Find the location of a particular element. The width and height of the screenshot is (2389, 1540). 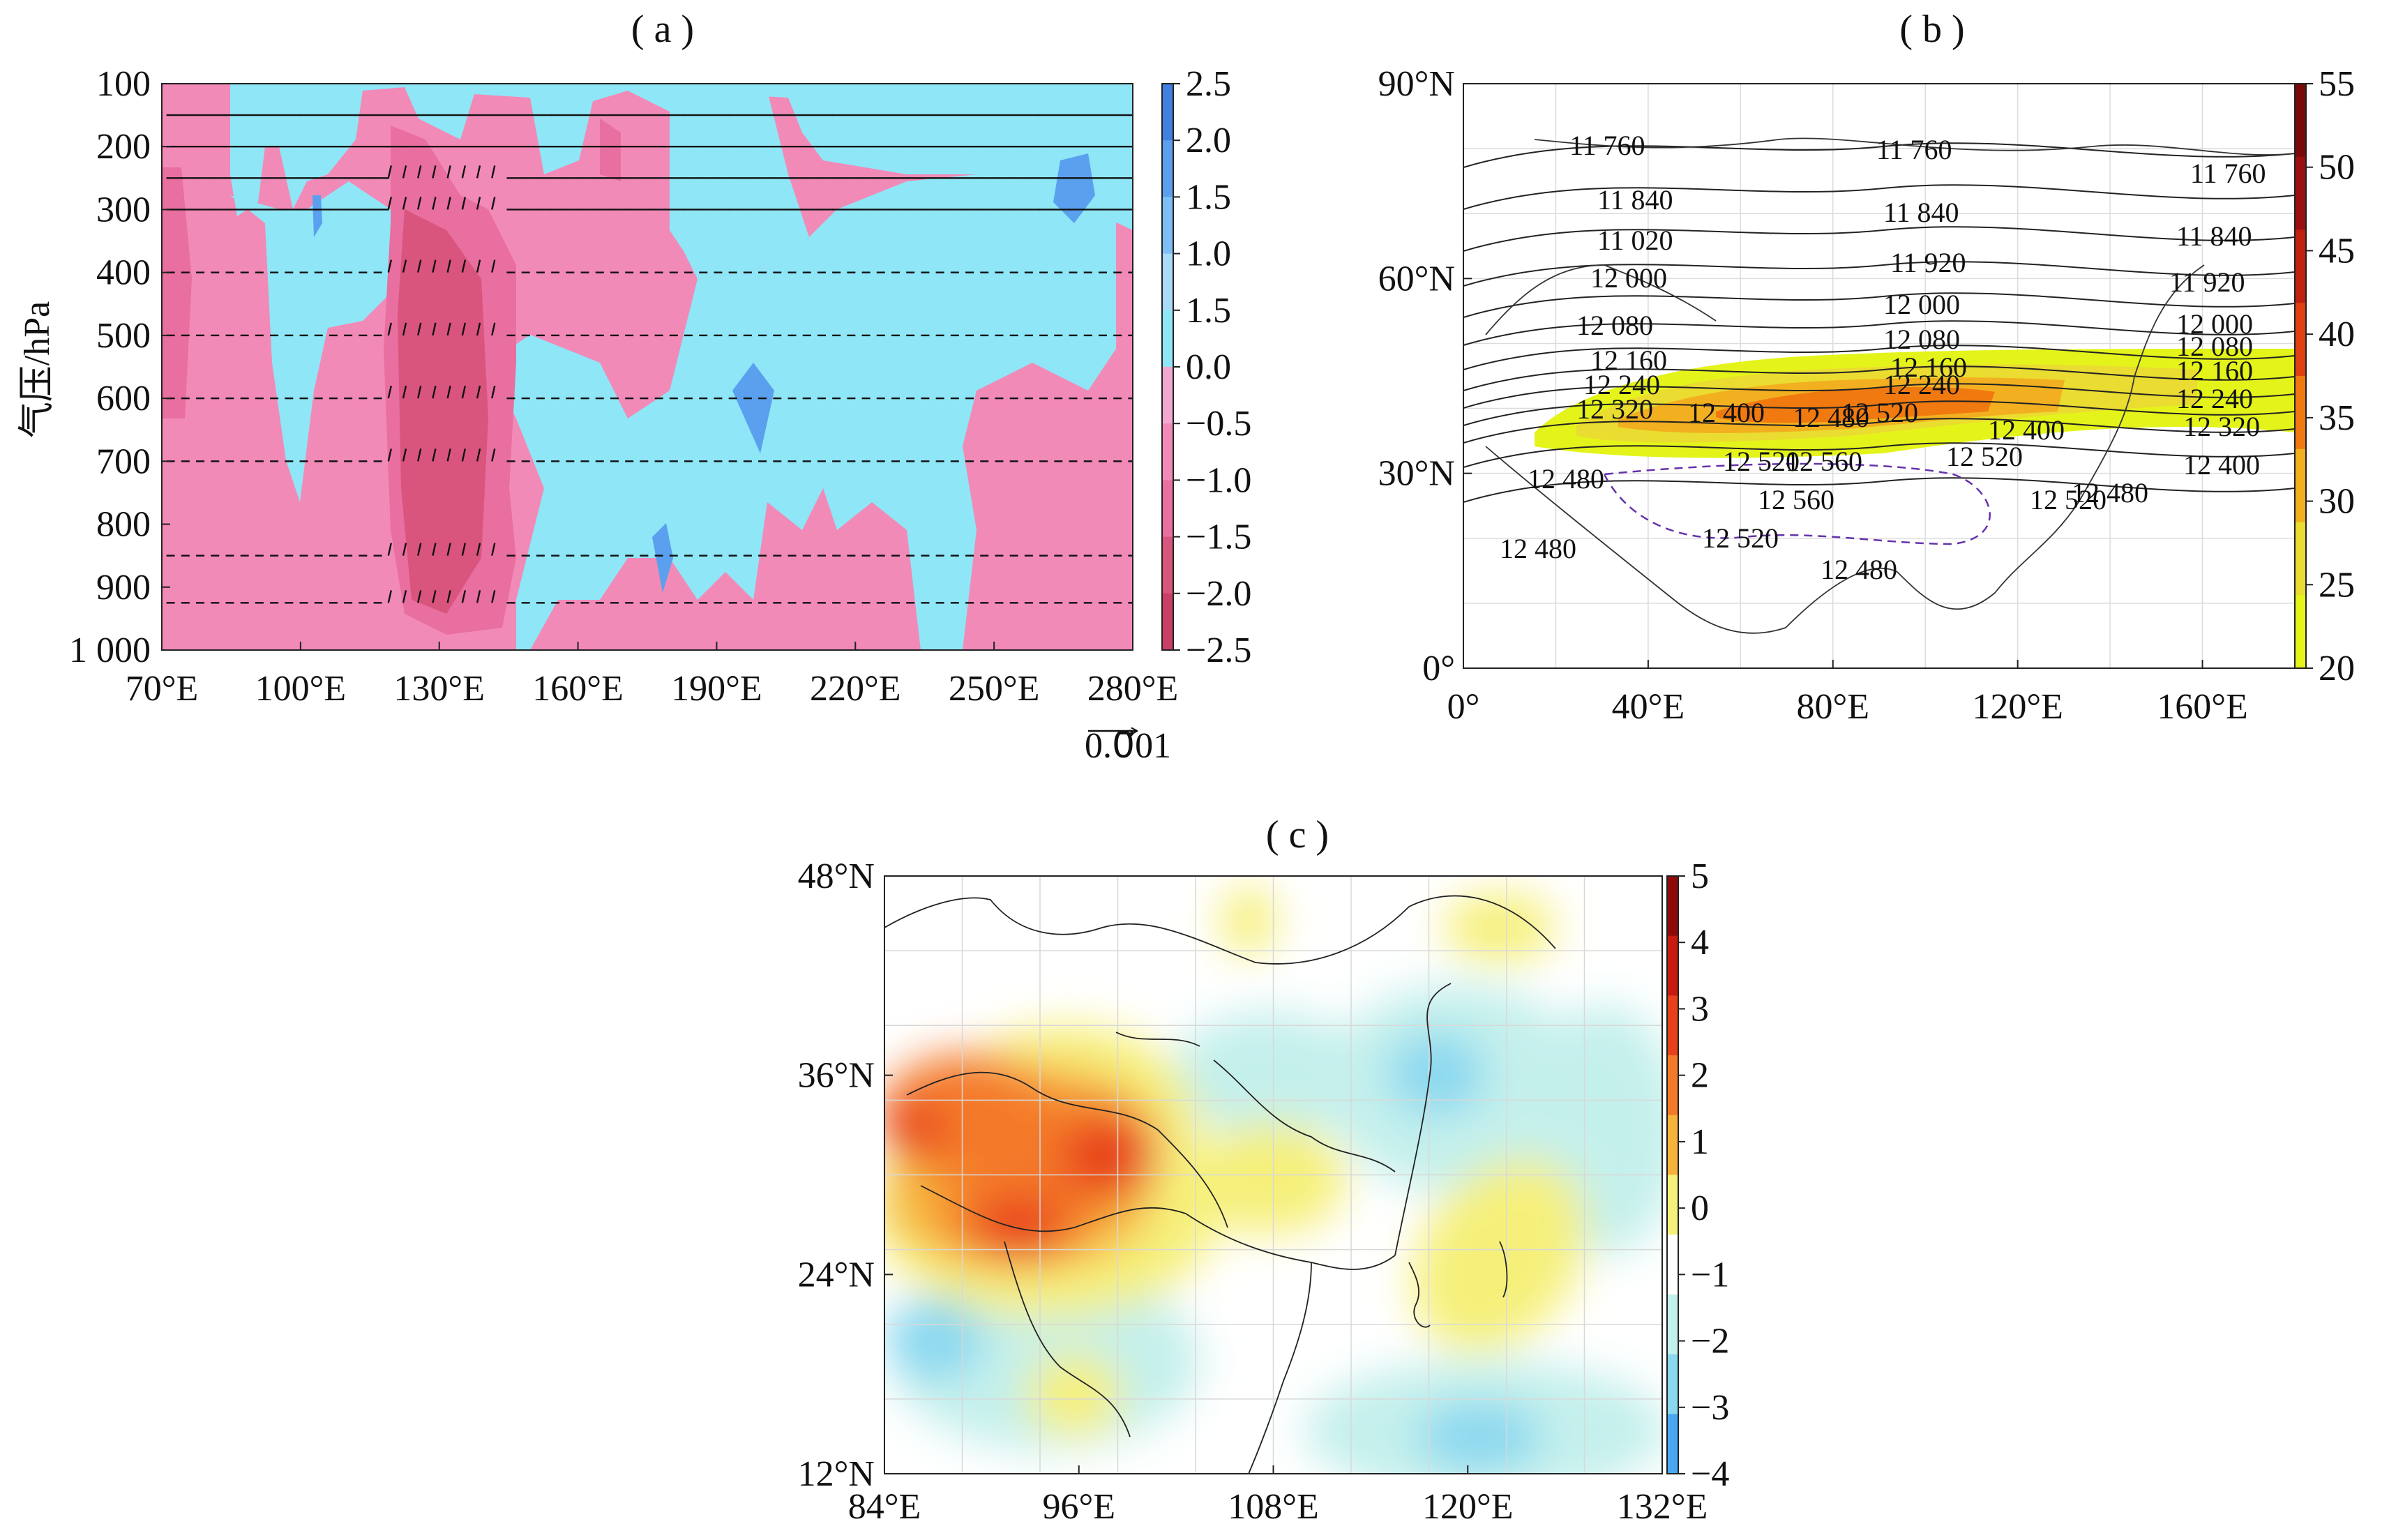

panel-a-colorbar-label: −1.5 is located at coordinates (1218, 537).